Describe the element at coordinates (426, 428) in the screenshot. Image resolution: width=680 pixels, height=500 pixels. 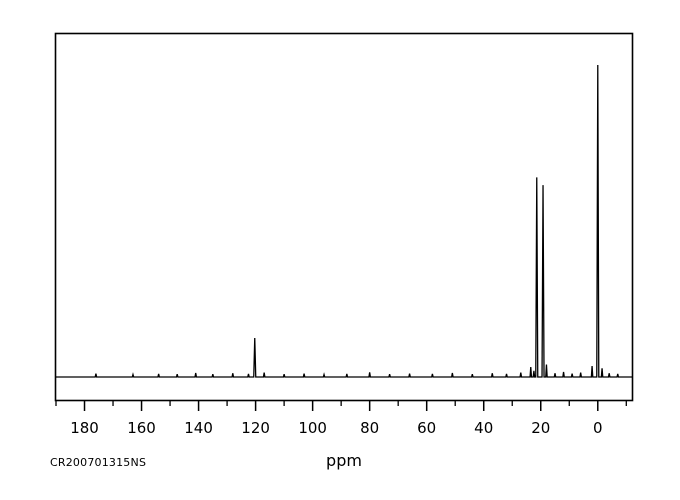
I see `x-axis-tick-label: 60` at that location.